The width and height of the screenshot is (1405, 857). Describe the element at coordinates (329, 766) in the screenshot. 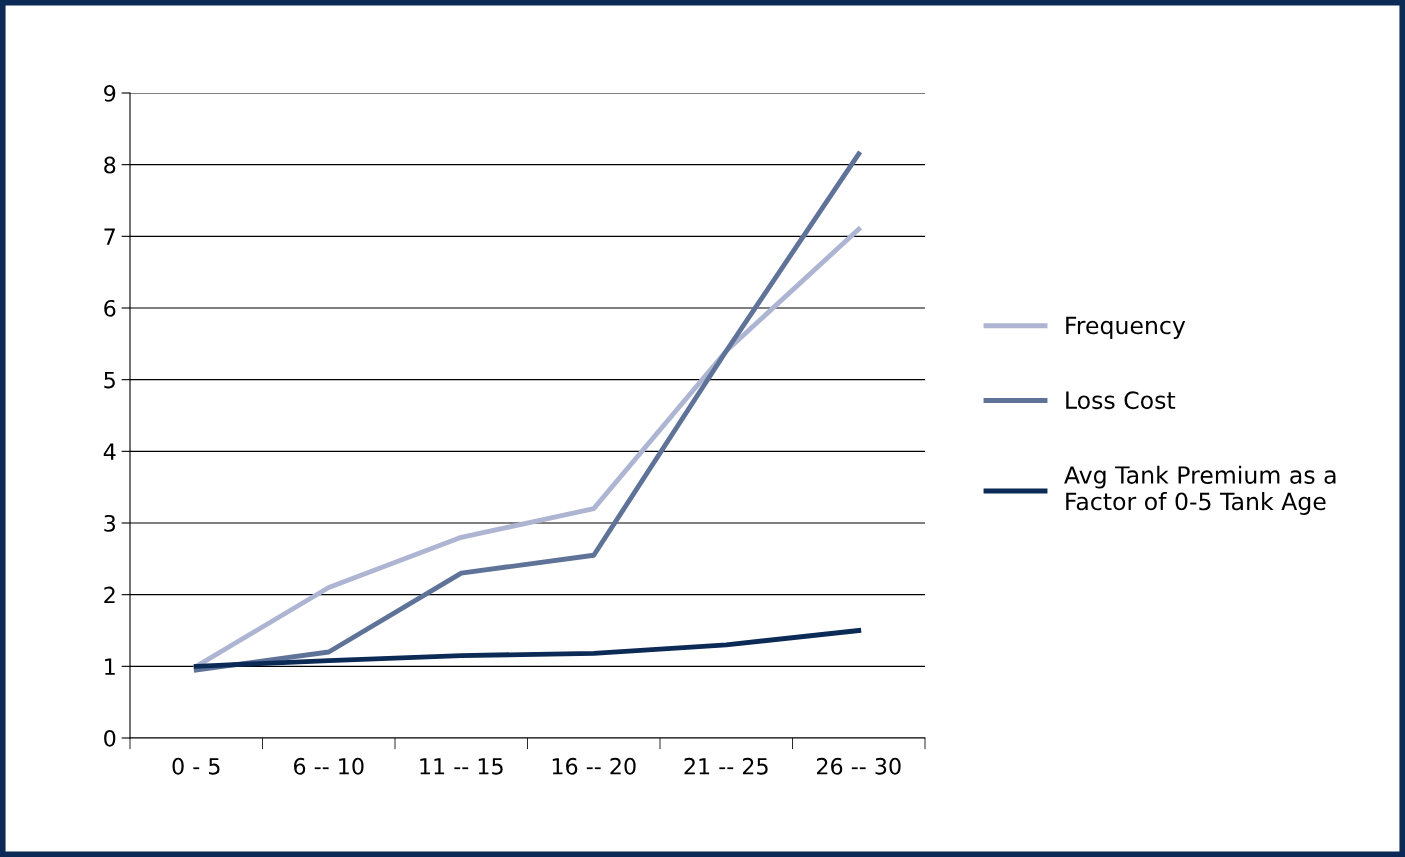

I see `x-tick-label: 6 -- 10` at that location.